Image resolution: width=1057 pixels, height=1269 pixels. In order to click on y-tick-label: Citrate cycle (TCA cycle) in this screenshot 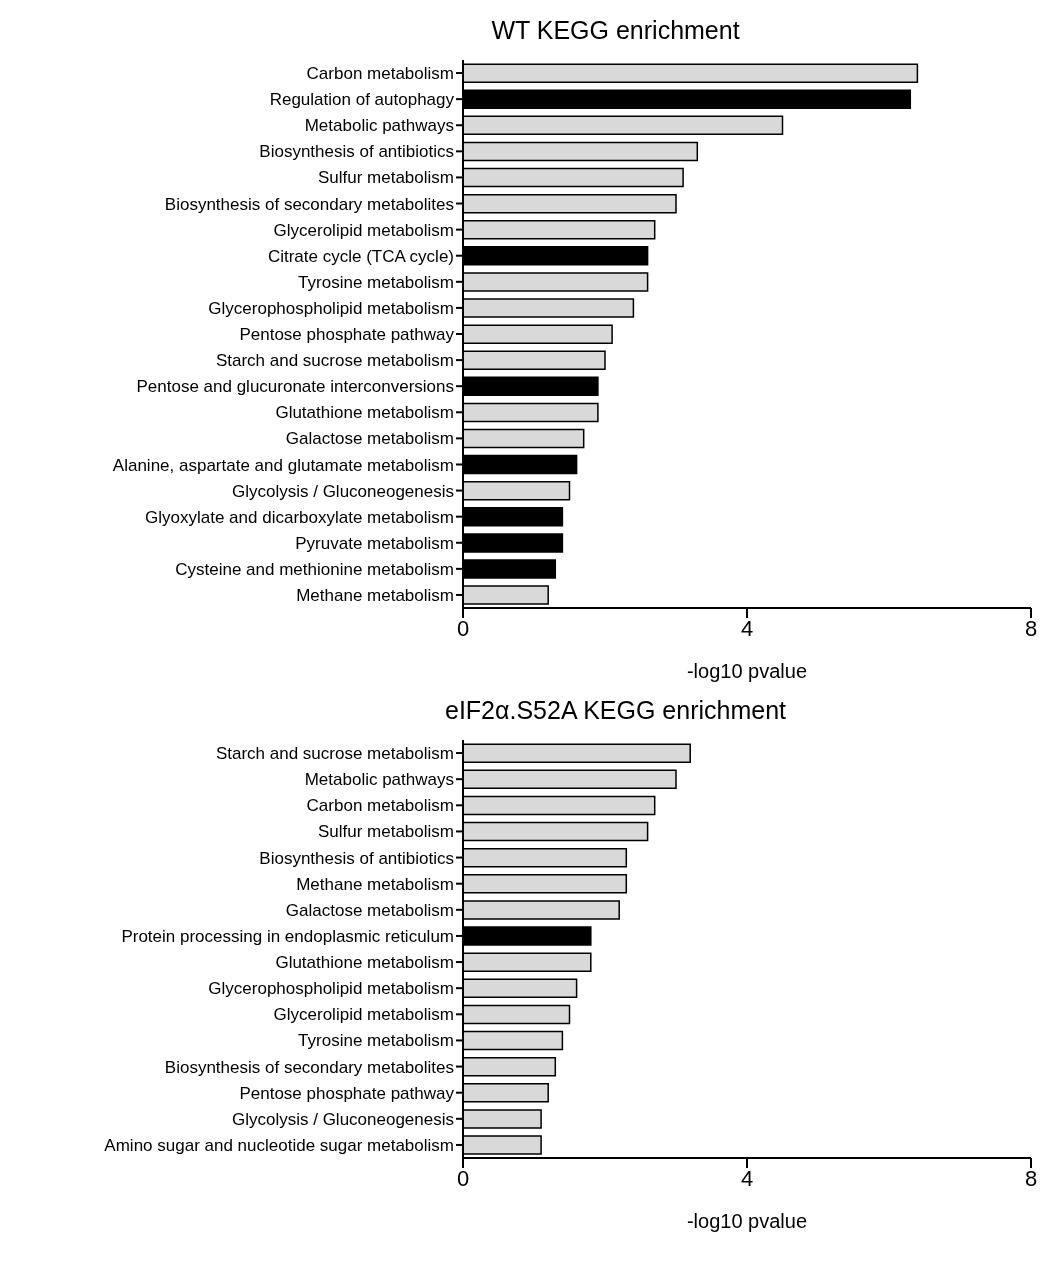, I will do `click(360, 256)`.